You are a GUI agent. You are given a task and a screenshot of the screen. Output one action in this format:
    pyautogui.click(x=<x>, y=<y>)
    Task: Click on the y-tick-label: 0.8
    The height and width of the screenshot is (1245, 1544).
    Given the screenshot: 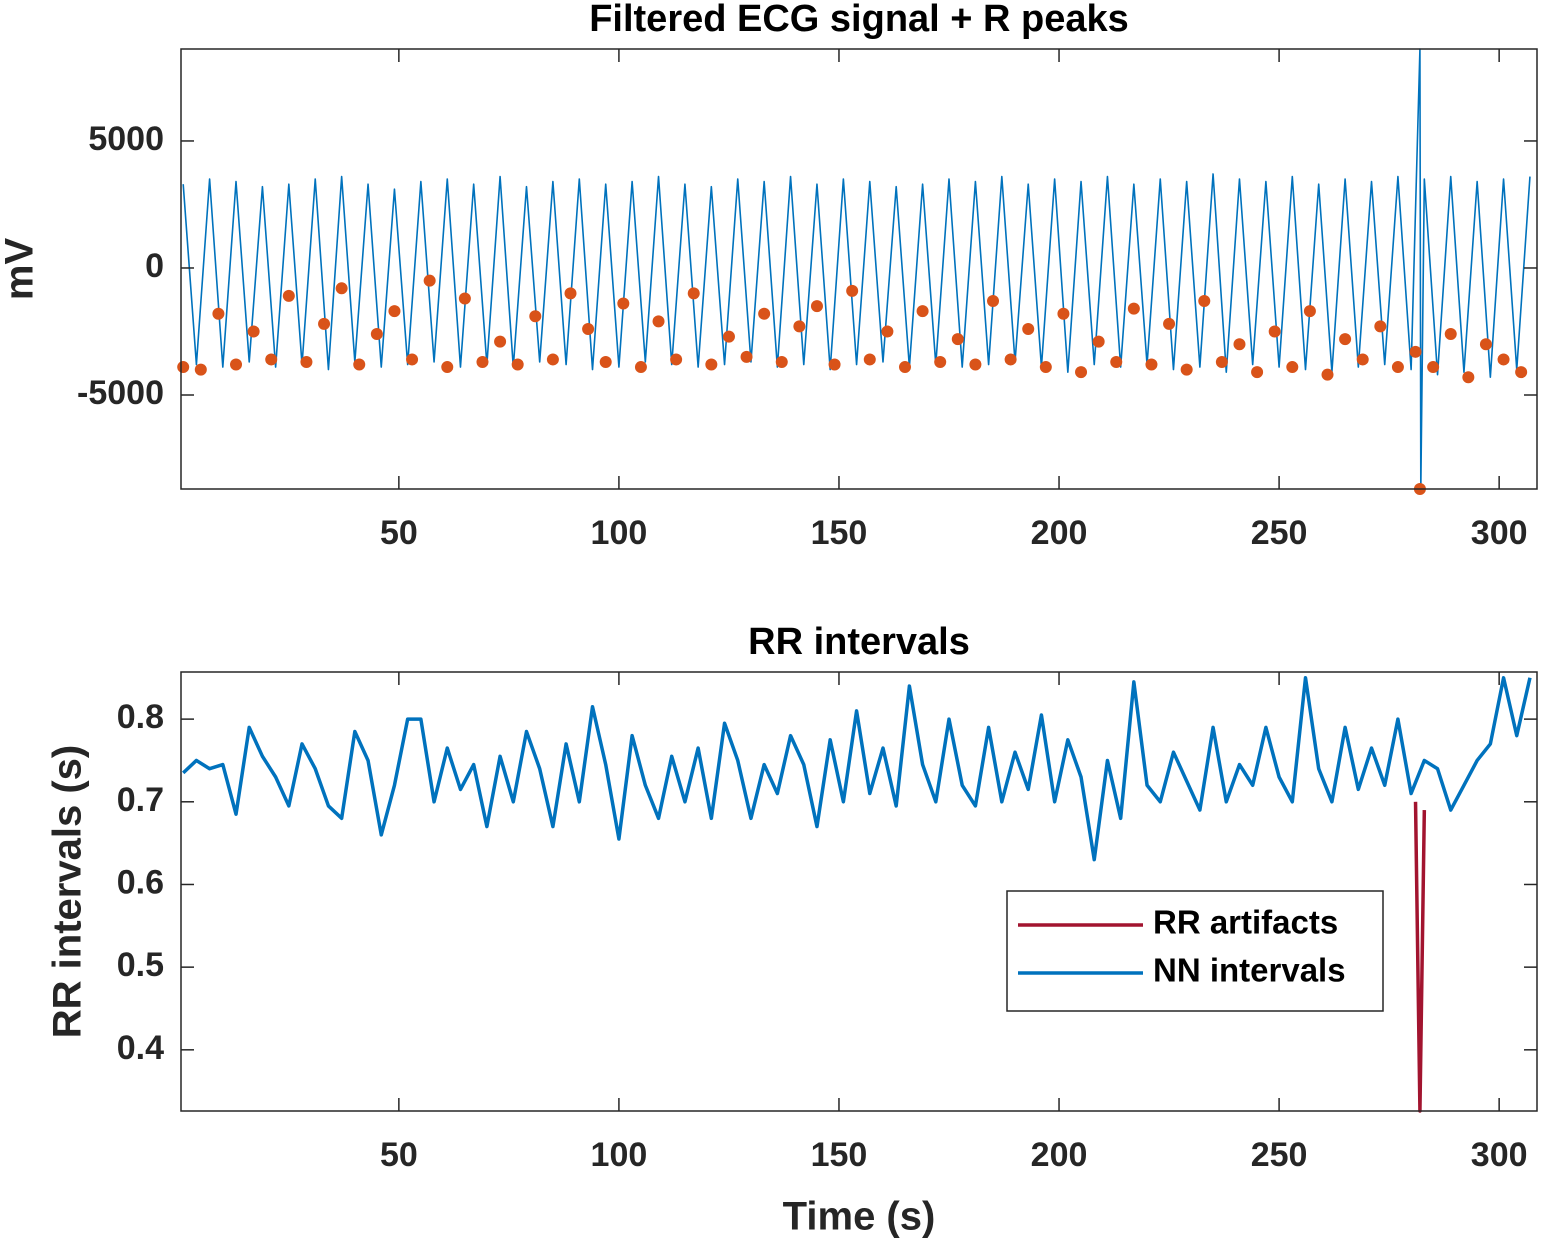 What is the action you would take?
    pyautogui.click(x=140, y=717)
    